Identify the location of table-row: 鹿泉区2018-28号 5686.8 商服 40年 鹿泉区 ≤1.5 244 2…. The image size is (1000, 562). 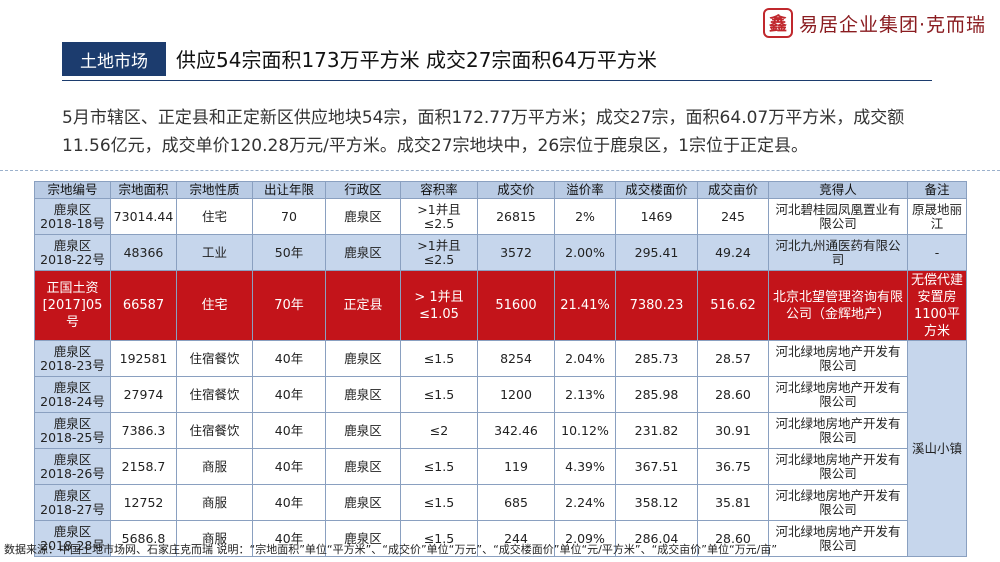
(500, 538).